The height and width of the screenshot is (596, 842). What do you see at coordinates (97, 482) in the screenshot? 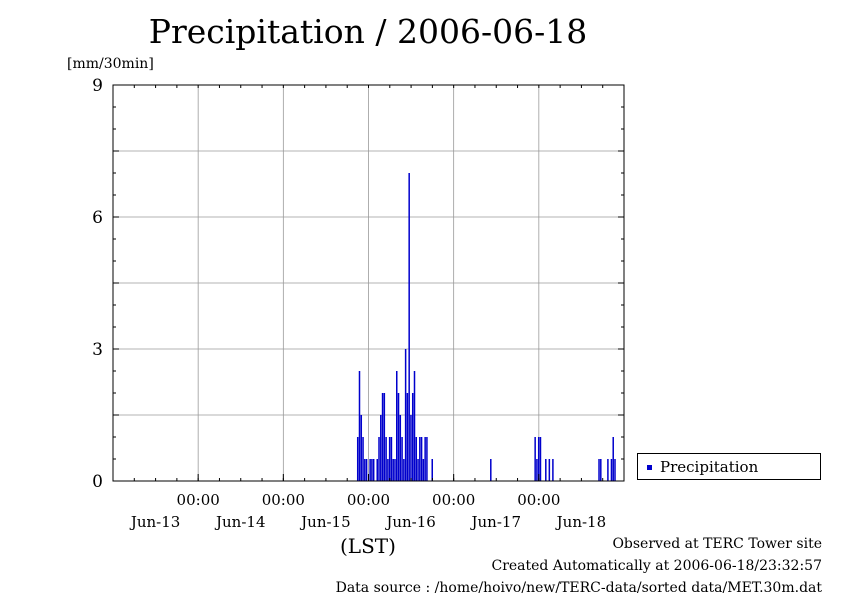
I see `y-tick-label: 0` at bounding box center [97, 482].